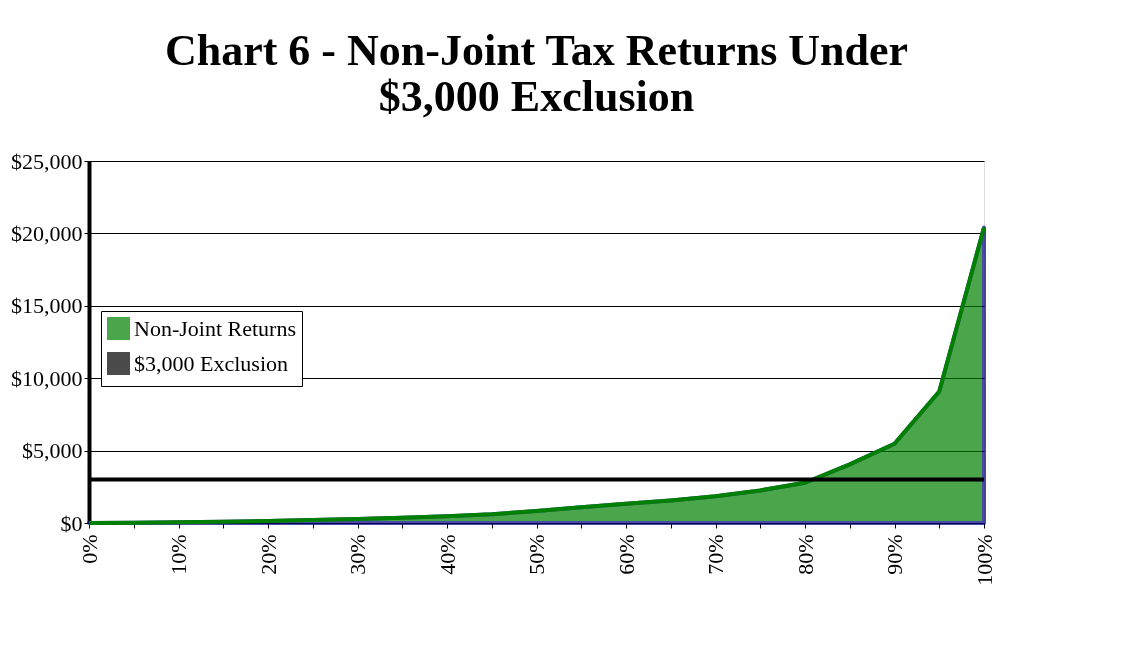  I want to click on legend-label: $3,000 Exclusion, so click(211, 363).